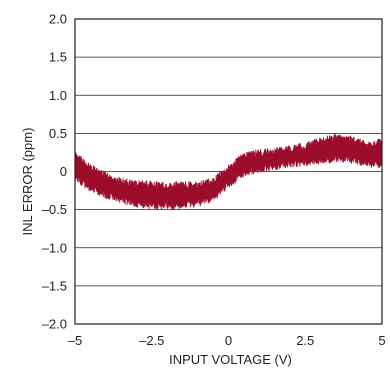  What do you see at coordinates (75, 340) in the screenshot?
I see `x-tick-label: –5` at bounding box center [75, 340].